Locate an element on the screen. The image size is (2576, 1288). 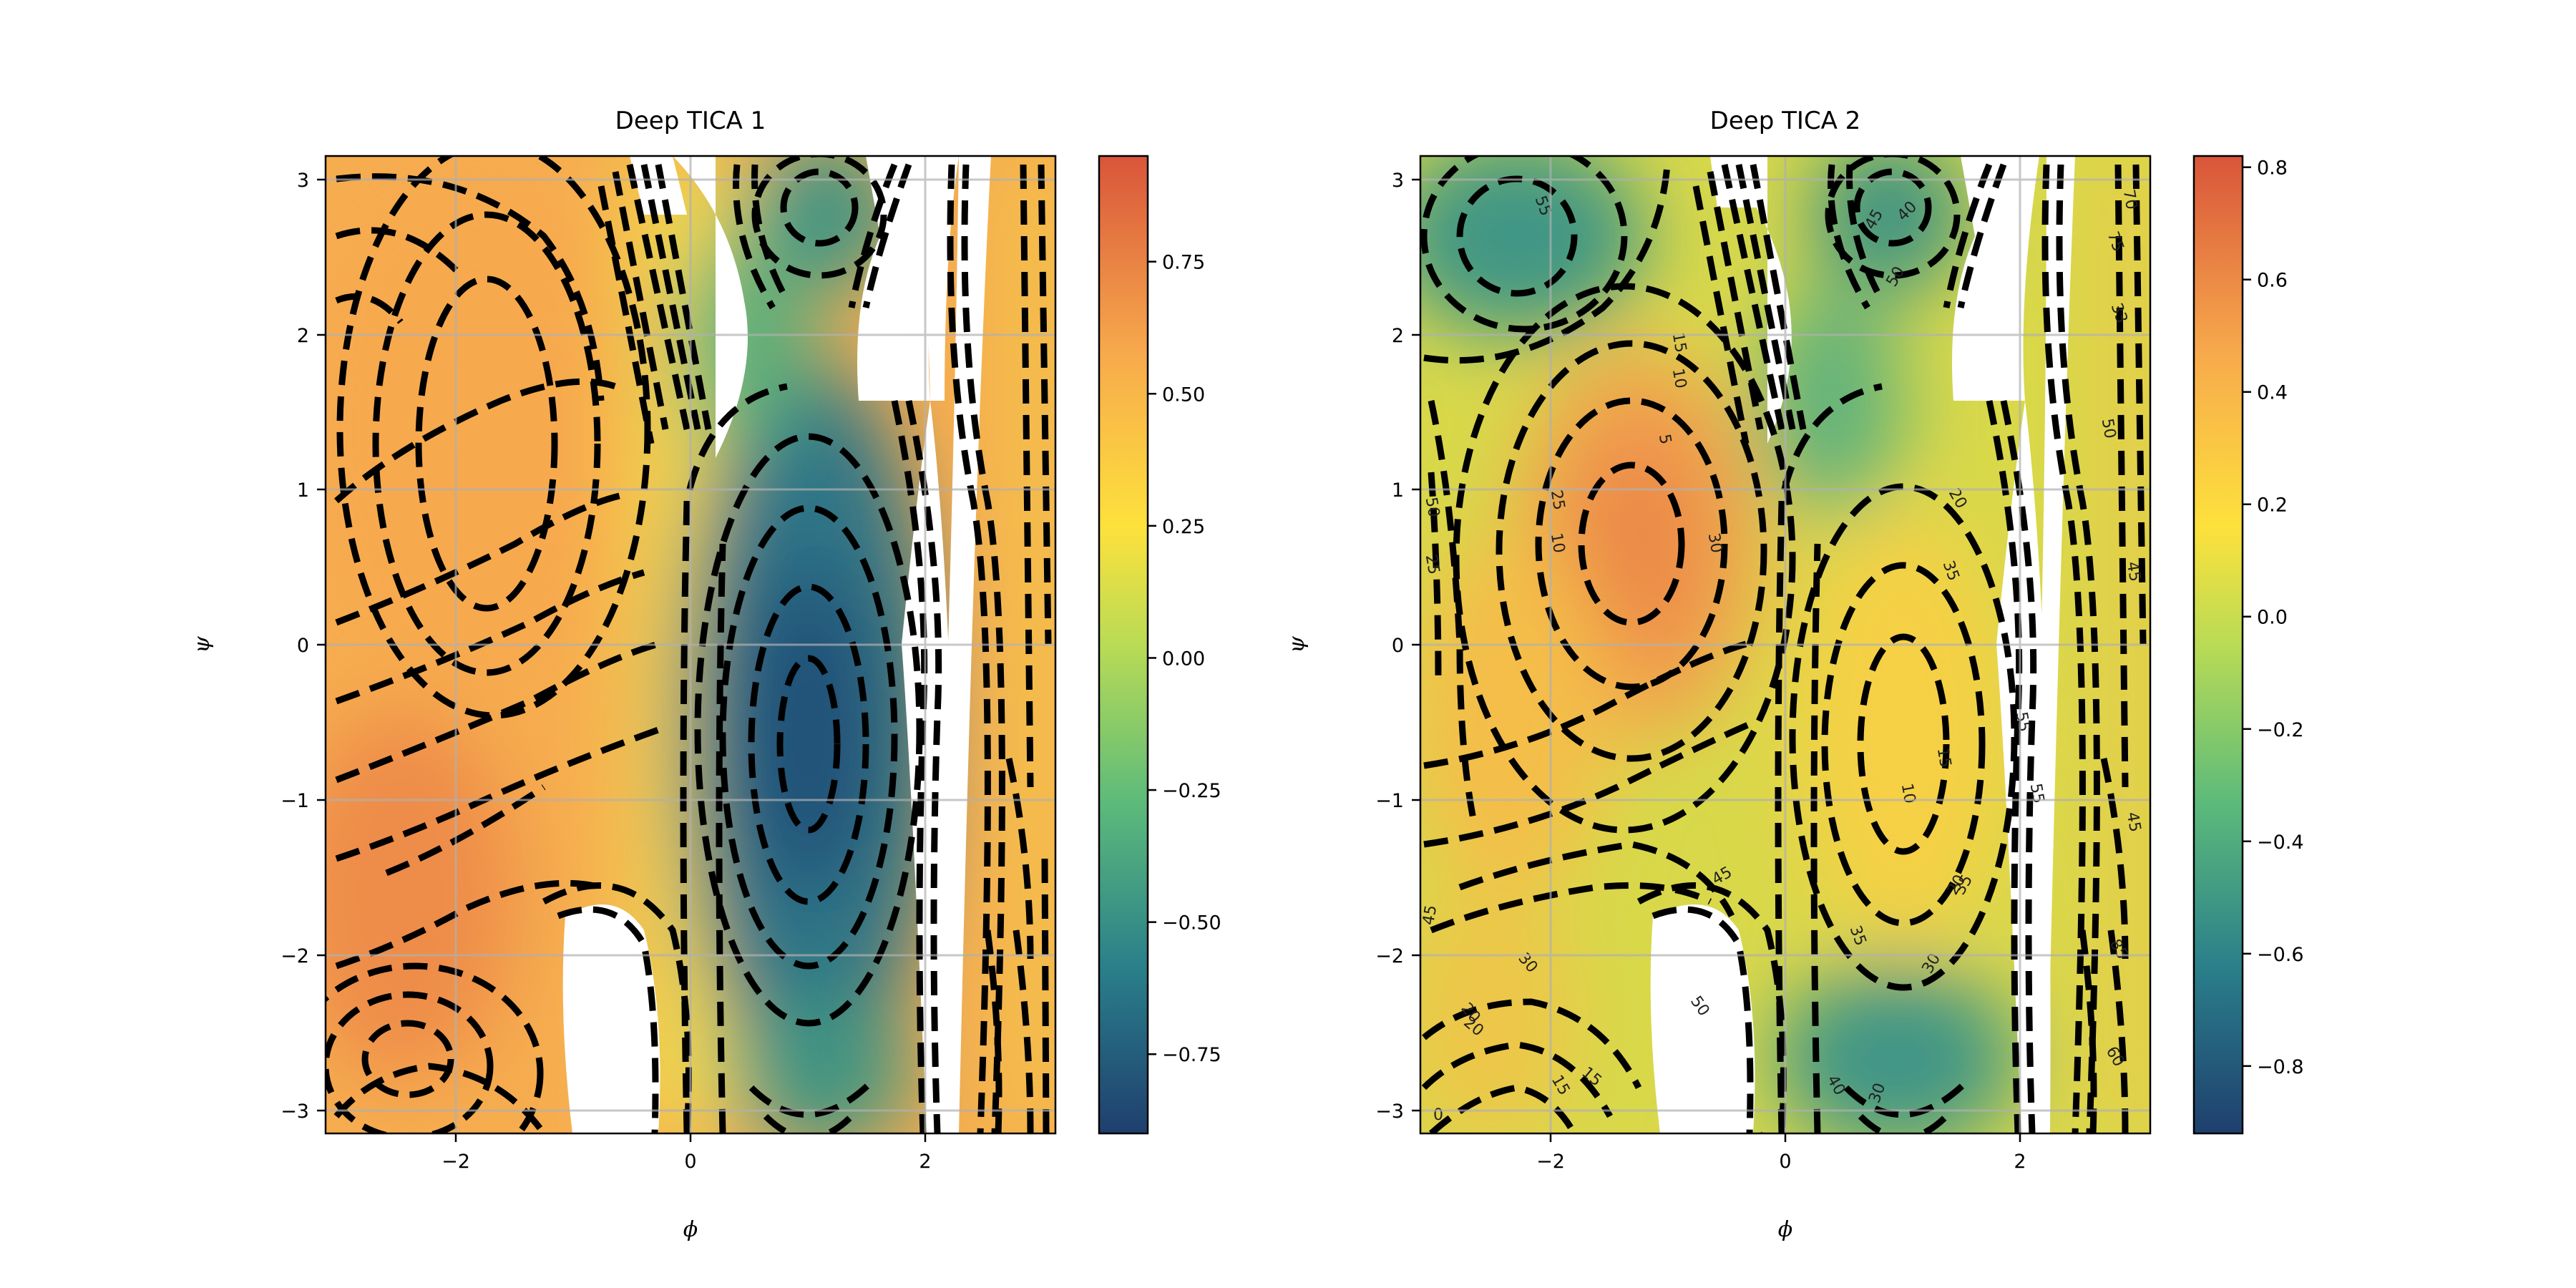
panel-2-colorbar-ticks: 0.8 0.6 0.4 0.2 0.0 −0.2 −0.4 −0.6 −0.8 is located at coordinates (2273, 617).